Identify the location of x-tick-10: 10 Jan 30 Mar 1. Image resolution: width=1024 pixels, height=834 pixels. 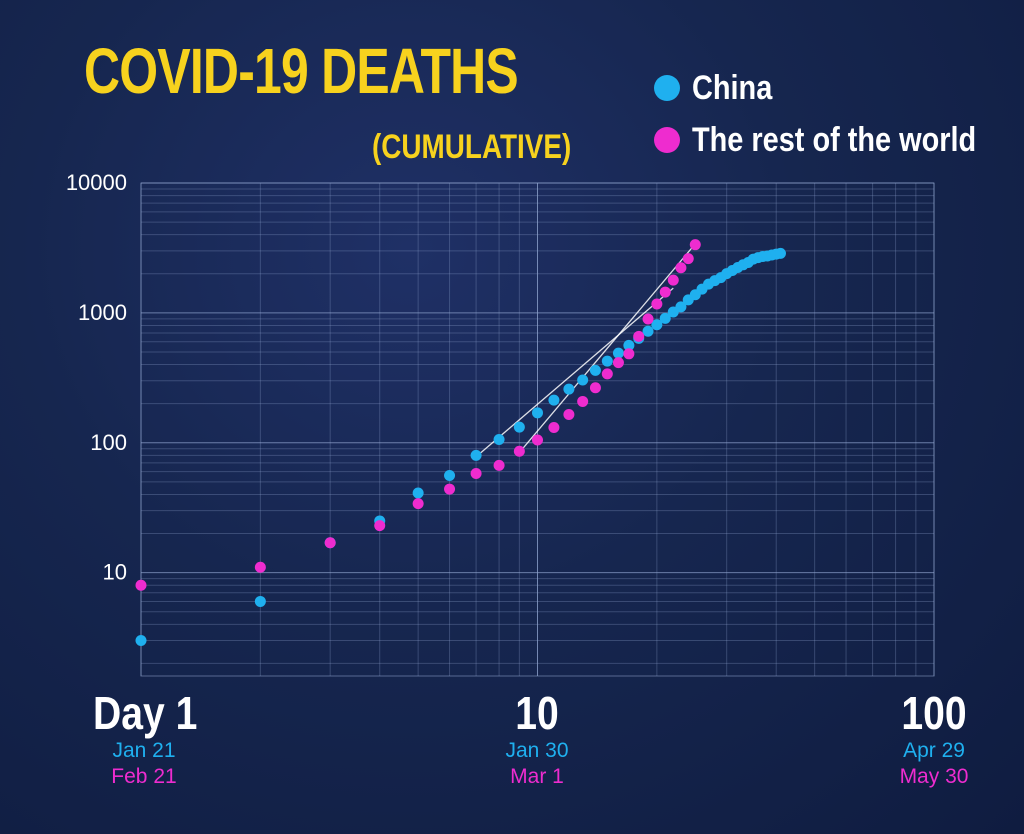
(537, 739).